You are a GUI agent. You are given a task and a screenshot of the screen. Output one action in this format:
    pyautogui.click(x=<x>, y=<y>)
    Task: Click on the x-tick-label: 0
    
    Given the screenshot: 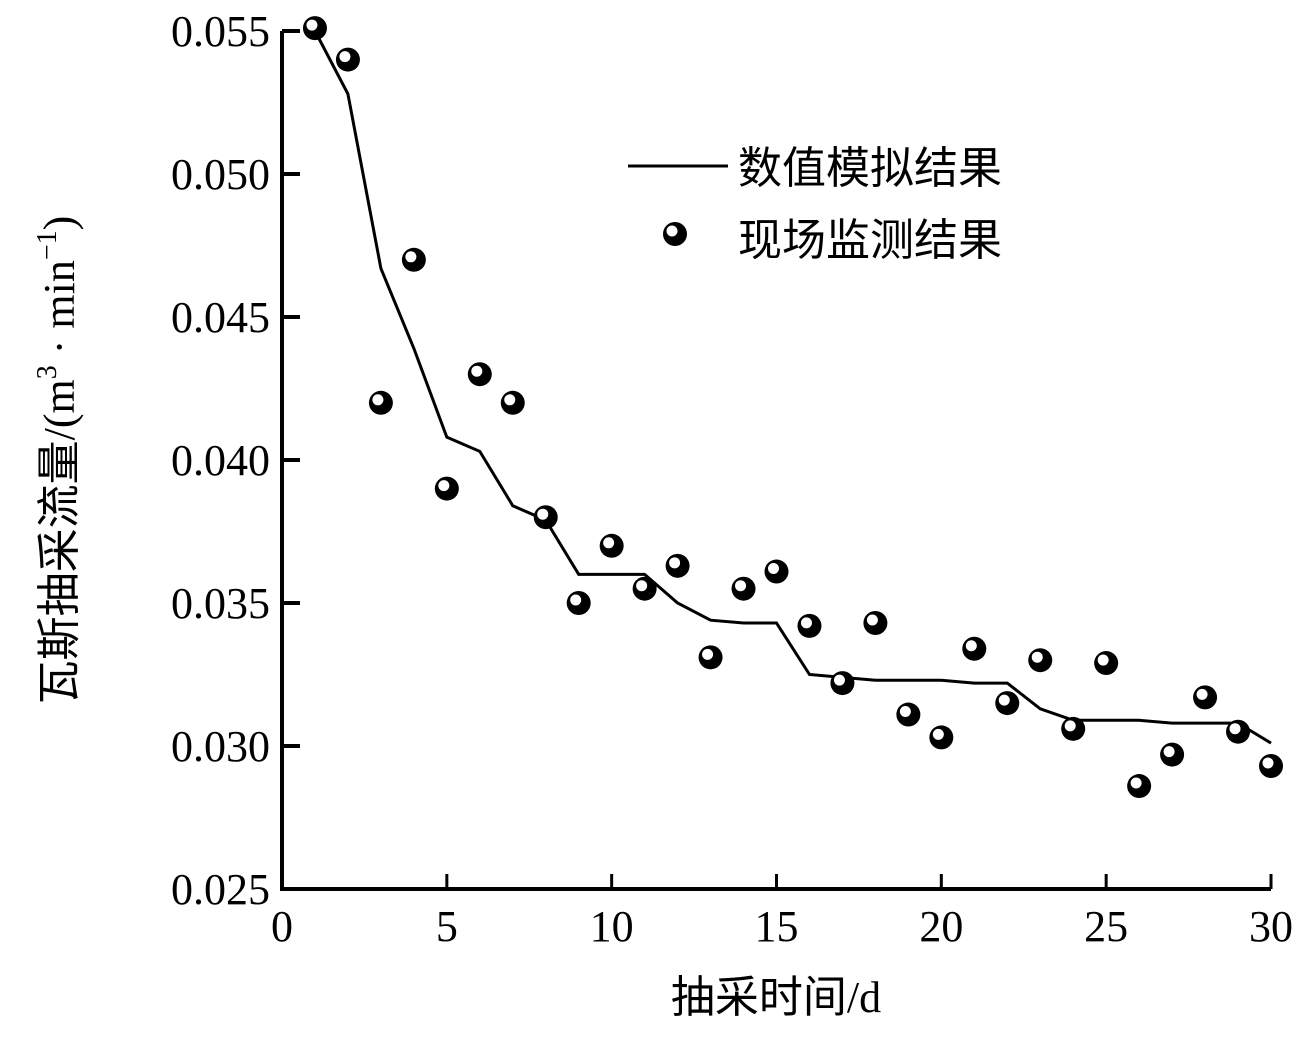 What is the action you would take?
    pyautogui.click(x=282, y=926)
    